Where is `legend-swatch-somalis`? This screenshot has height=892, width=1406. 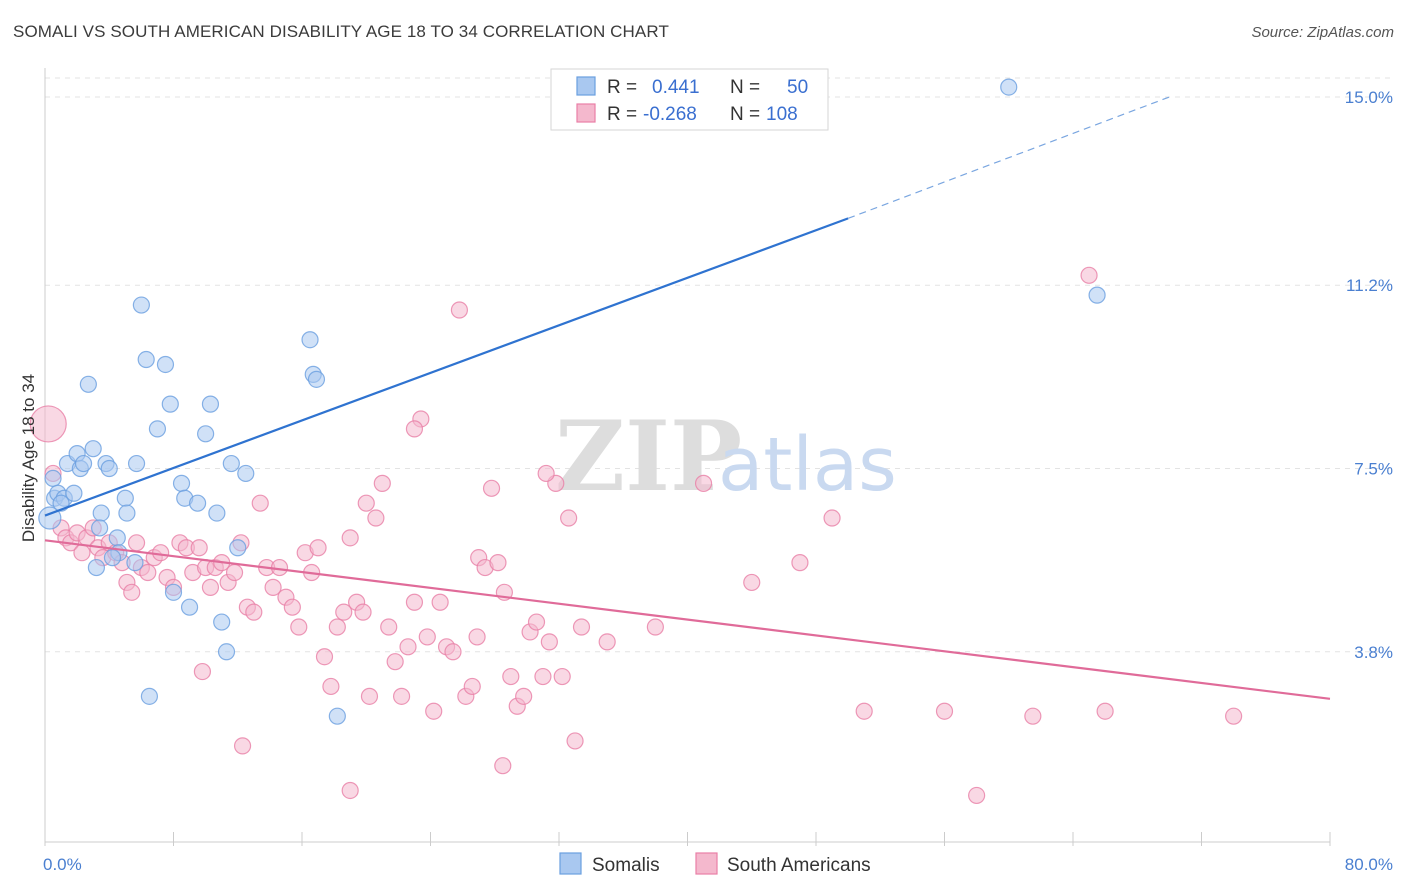 legend-swatch-somalis is located at coordinates (570, 863).